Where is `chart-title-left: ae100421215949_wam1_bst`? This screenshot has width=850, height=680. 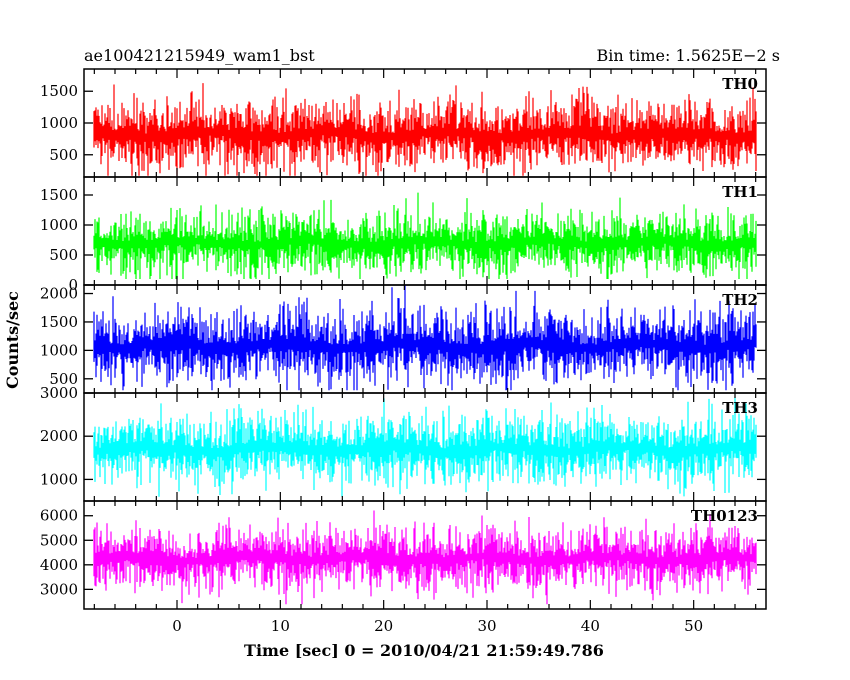
chart-title-left: ae100421215949_wam1_bst is located at coordinates (199, 55).